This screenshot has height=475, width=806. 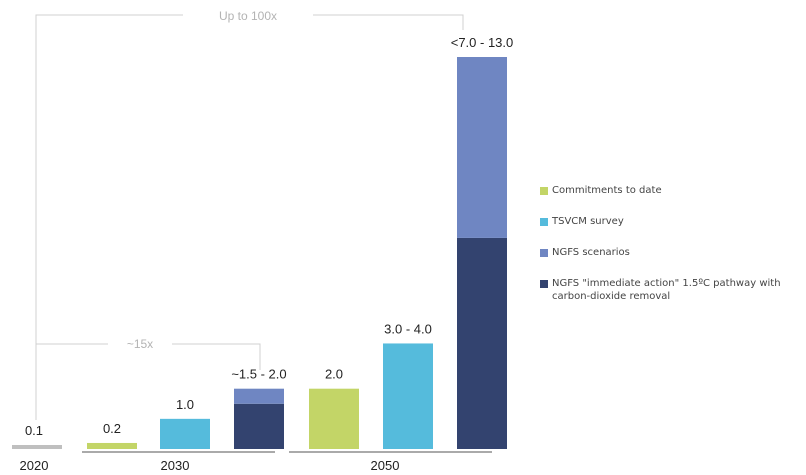 I want to click on data-label-2030-1: 0.2, so click(x=112, y=428).